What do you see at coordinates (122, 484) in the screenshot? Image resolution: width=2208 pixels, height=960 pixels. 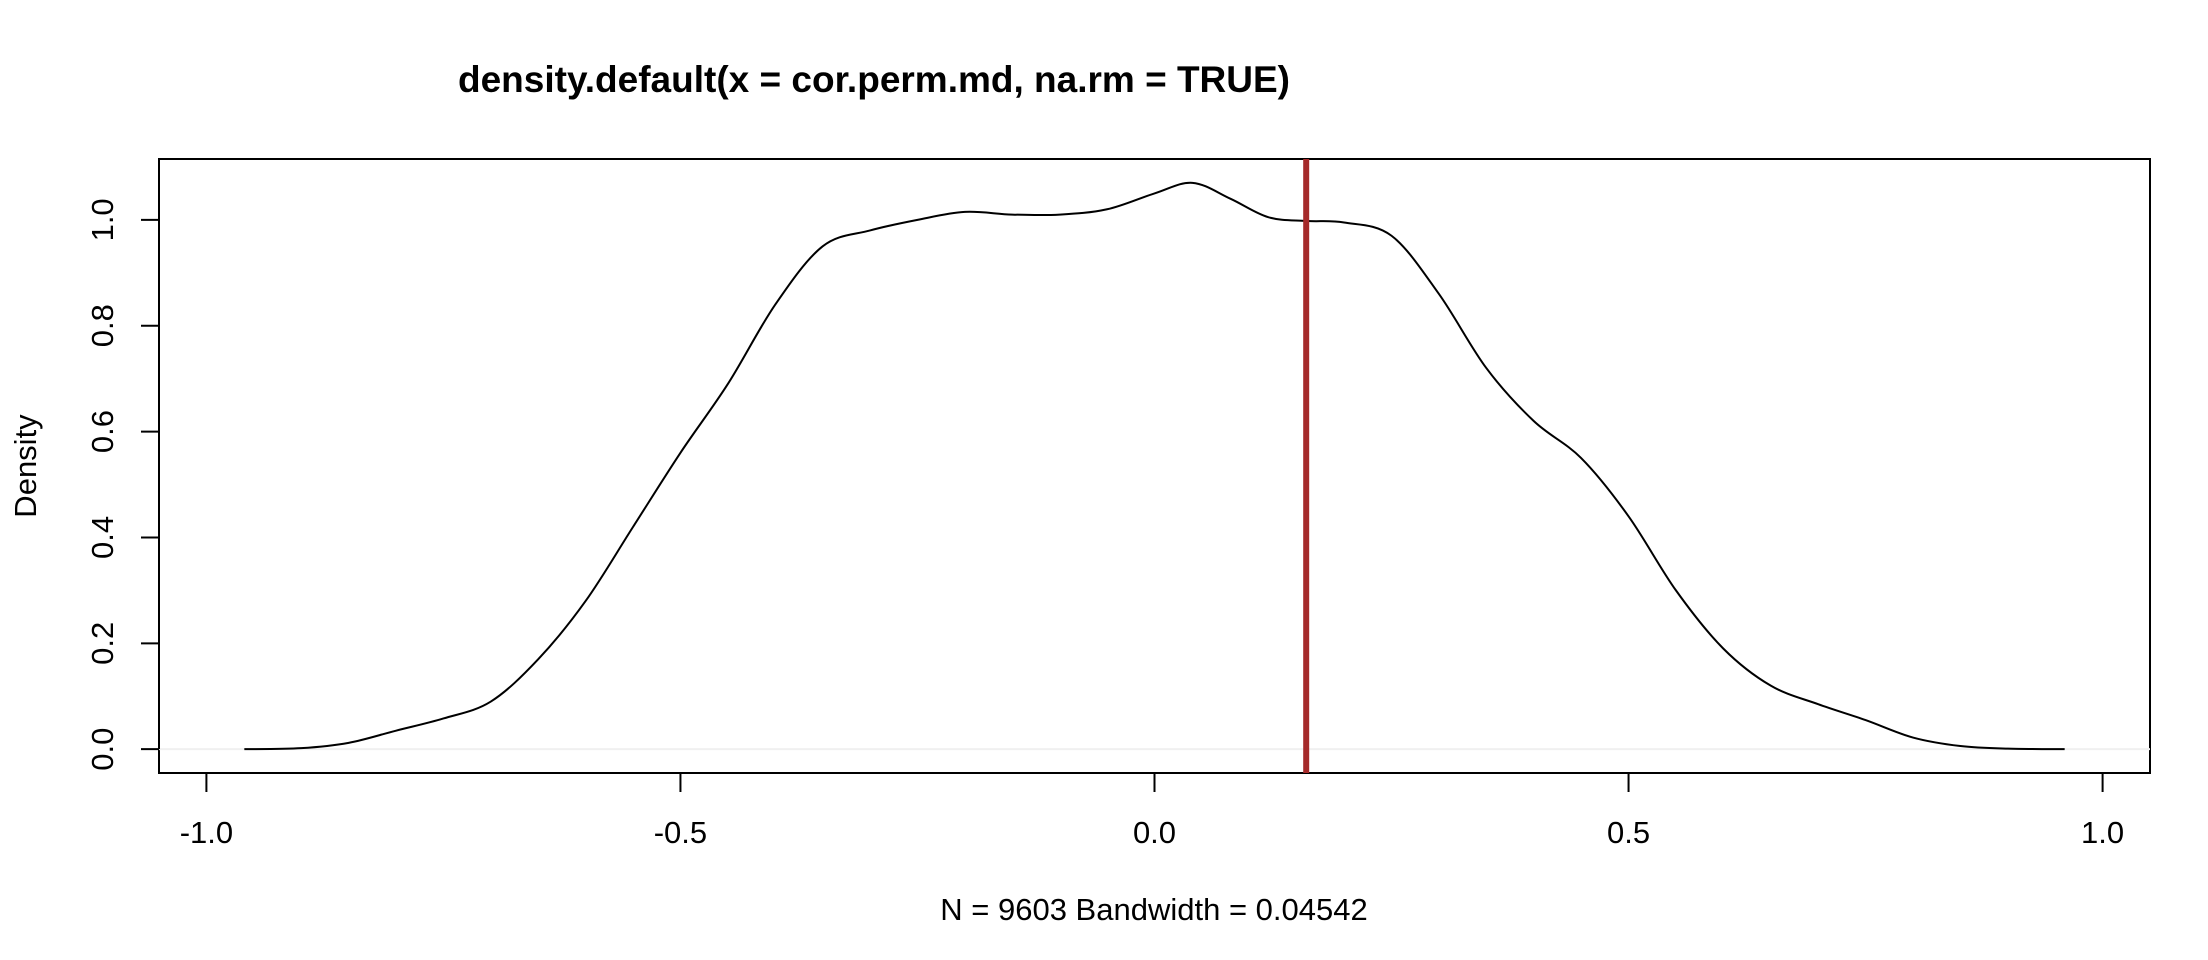 I see `y-axis: 0.0 0.2 0.4 0.6 0.8 1.0` at bounding box center [122, 484].